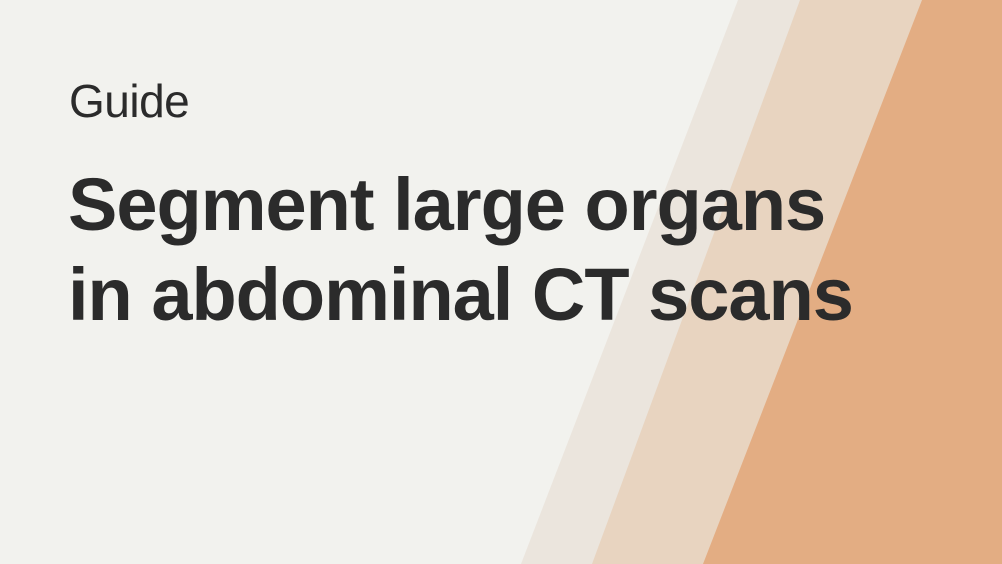 The width and height of the screenshot is (1002, 564). I want to click on title-line-2: in abdominal CT scans, so click(461, 294).